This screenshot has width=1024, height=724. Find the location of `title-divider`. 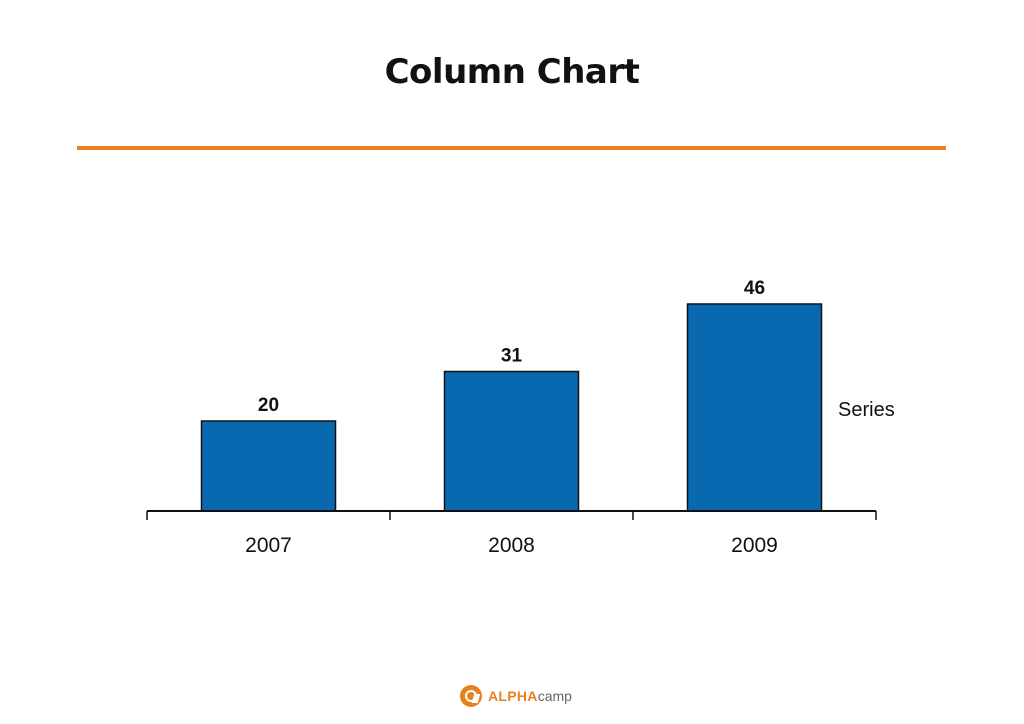

title-divider is located at coordinates (511, 148).